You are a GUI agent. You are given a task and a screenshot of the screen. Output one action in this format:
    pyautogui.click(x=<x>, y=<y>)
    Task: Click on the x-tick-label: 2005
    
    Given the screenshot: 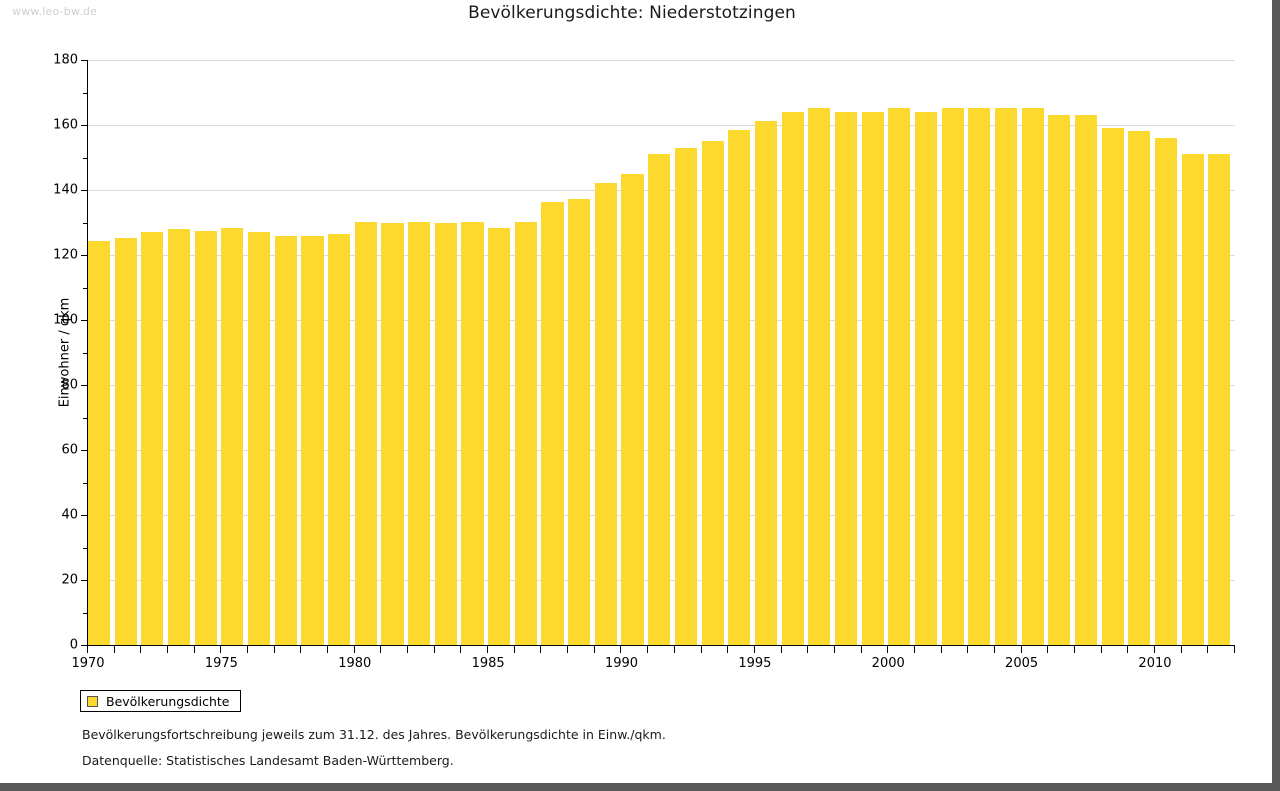 What is the action you would take?
    pyautogui.click(x=1022, y=663)
    